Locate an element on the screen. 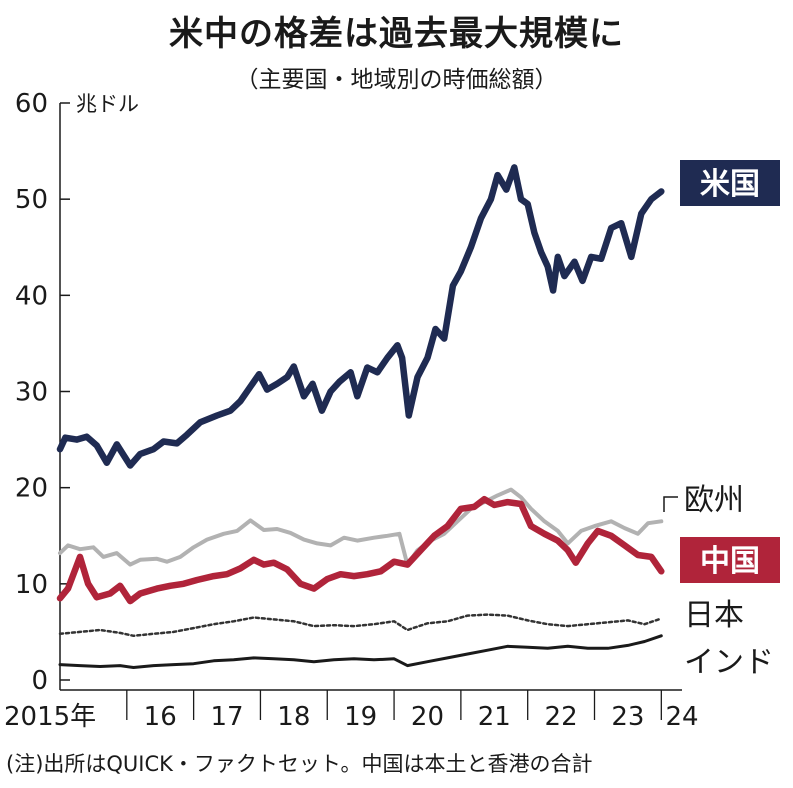  europe-leader-line is located at coordinates (670, 504).